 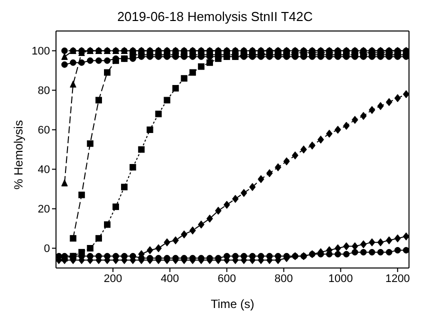 I want to click on x-tick-label: 1000, so click(x=340, y=278).